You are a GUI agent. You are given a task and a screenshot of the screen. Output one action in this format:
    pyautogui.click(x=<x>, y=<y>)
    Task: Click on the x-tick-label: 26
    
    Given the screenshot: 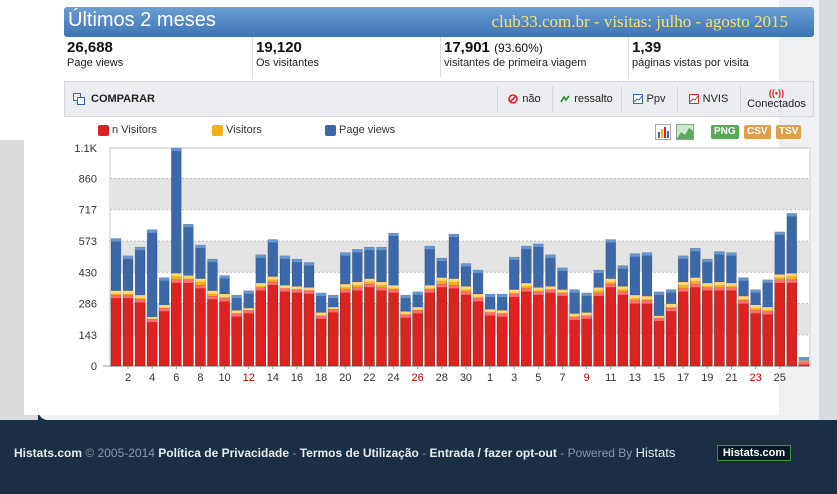 What is the action you would take?
    pyautogui.click(x=418, y=378)
    